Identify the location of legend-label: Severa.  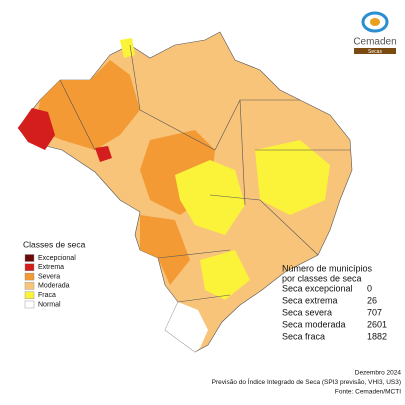
(49, 276).